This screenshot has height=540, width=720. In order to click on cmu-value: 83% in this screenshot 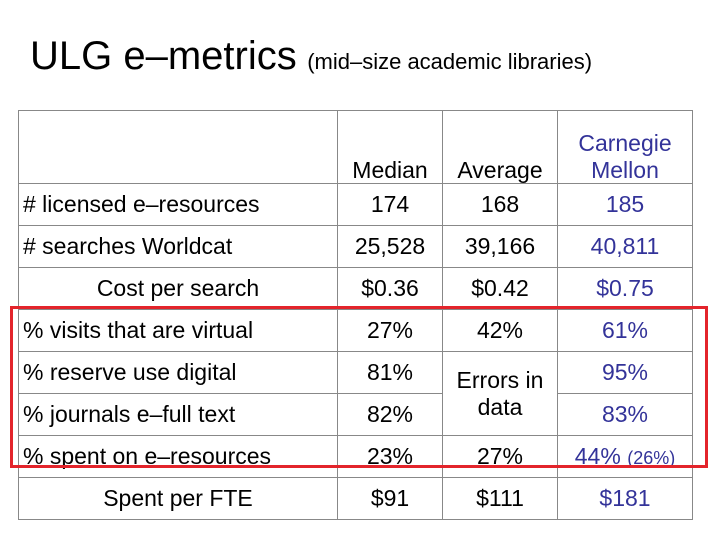, I will do `click(625, 414)`.